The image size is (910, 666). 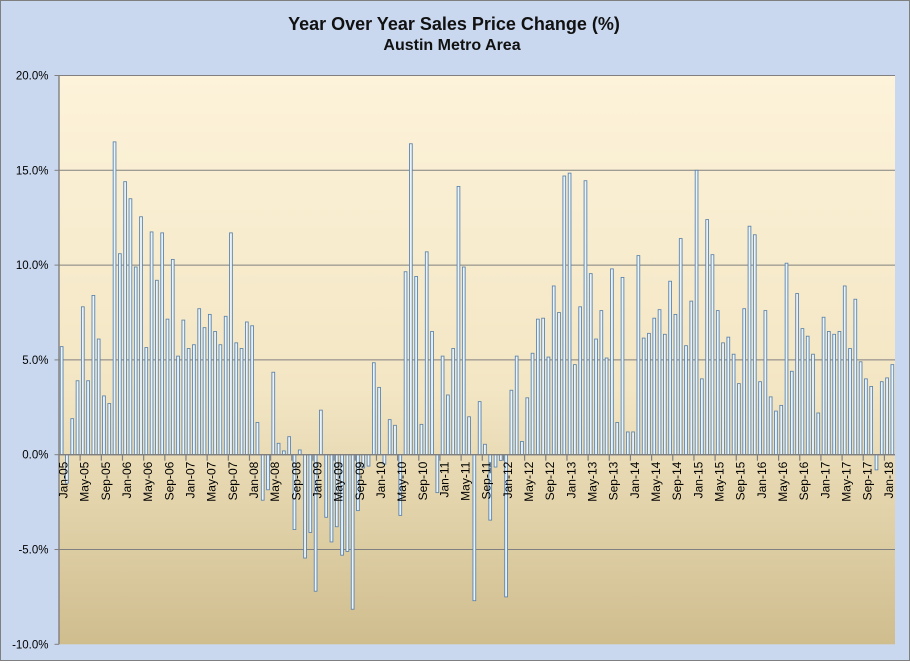 What do you see at coordinates (889, 479) in the screenshot?
I see `svg-text: Jan-18` at bounding box center [889, 479].